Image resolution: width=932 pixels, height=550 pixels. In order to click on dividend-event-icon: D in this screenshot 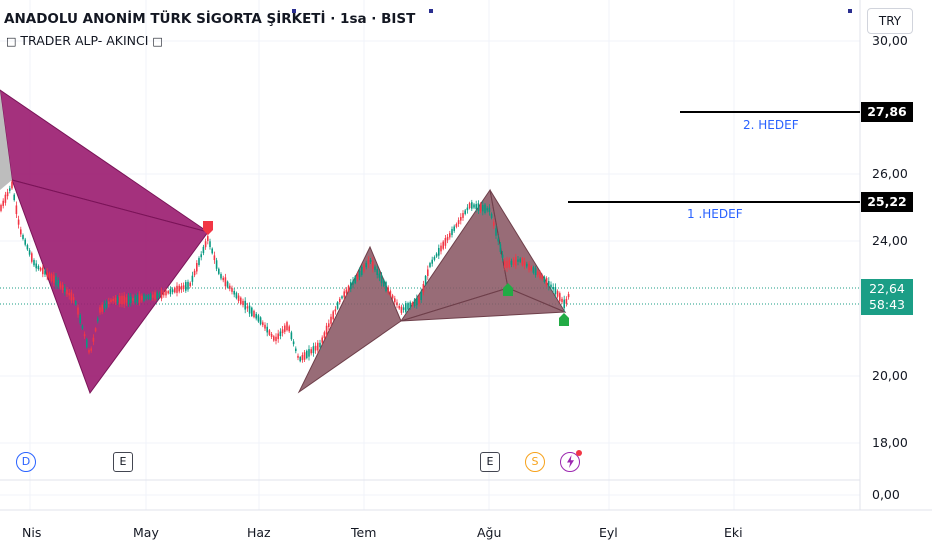, I will do `click(26, 462)`.